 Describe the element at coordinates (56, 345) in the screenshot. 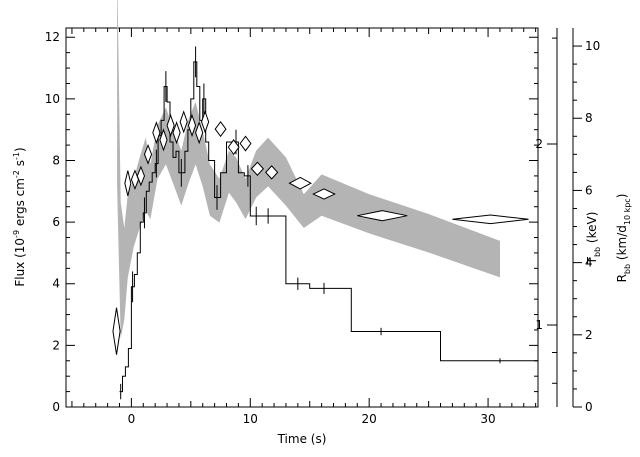

I see `flux-tick-label: 2` at that location.